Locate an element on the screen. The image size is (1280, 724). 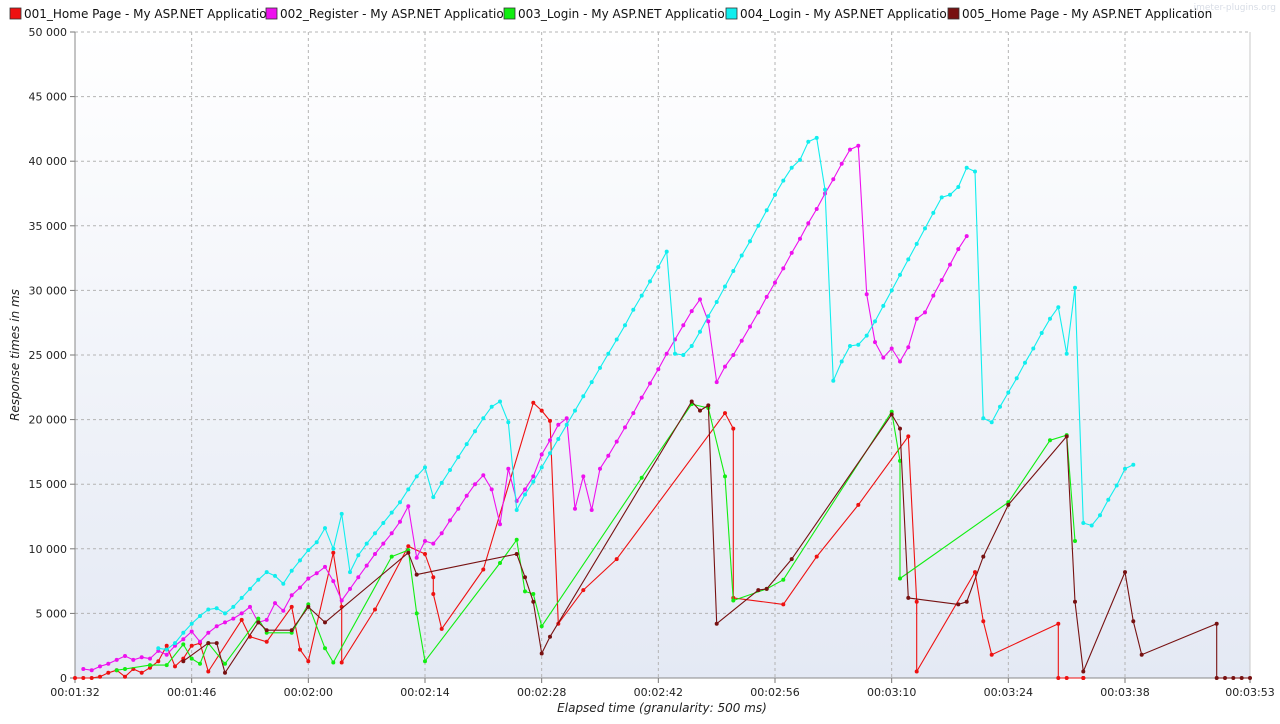
y-axis-title: Response times in ms is located at coordinates (15, 355).